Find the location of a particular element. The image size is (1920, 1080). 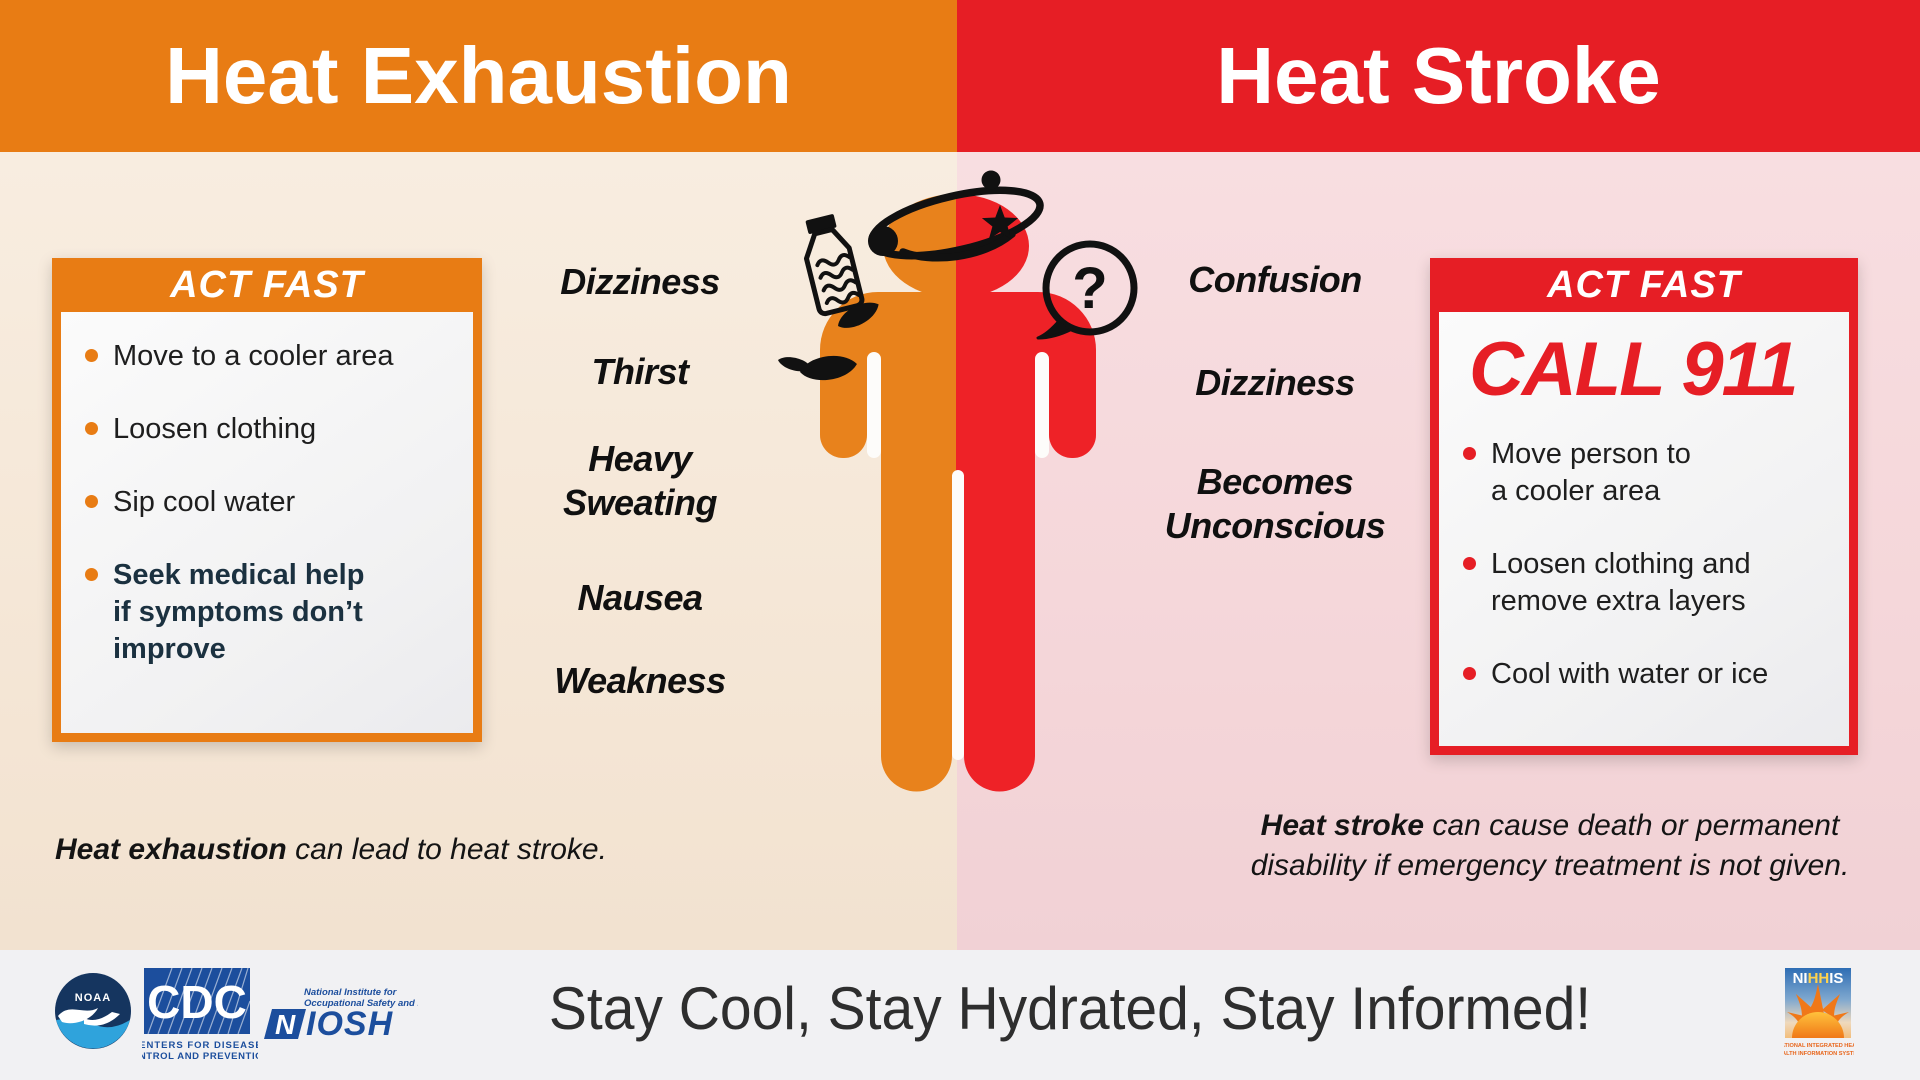

noaa-label: NOAA is located at coordinates (93, 998).